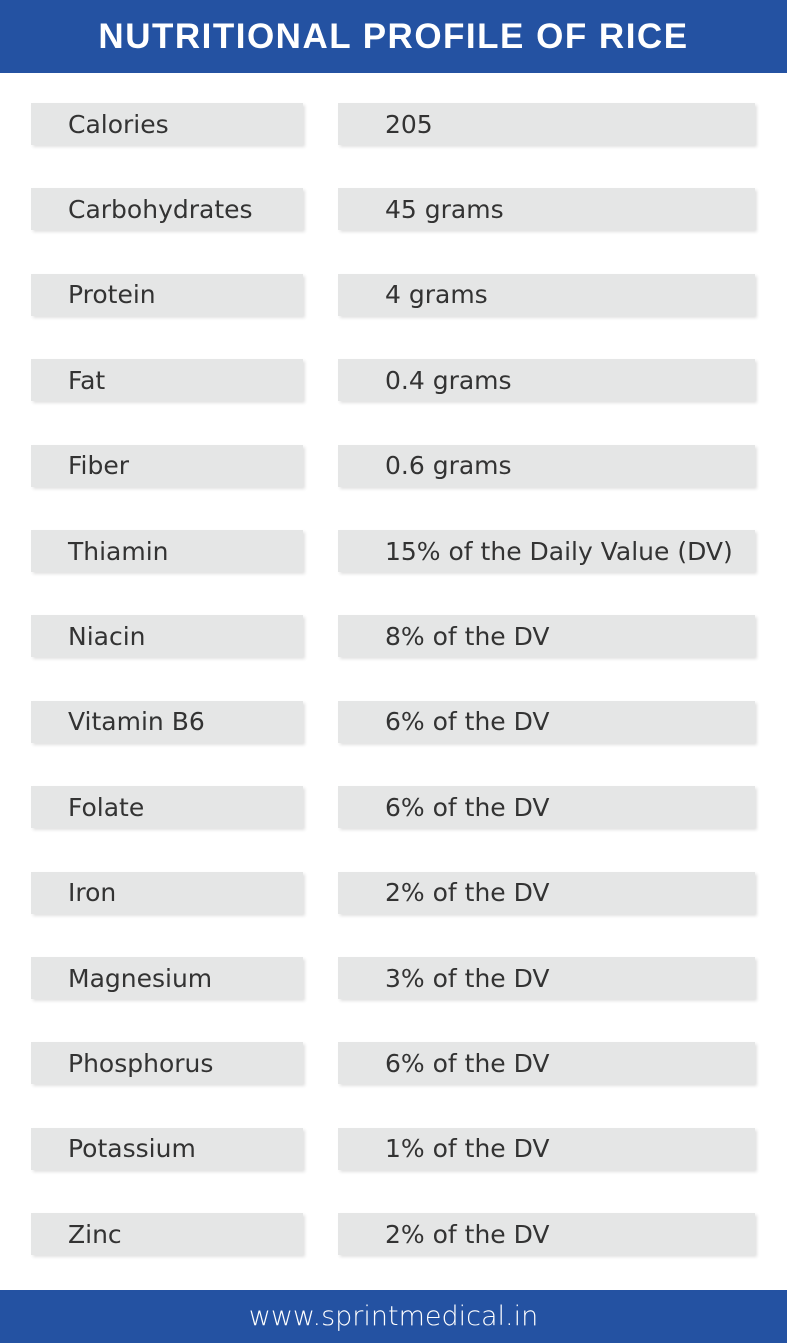 This screenshot has height=1343, width=787. Describe the element at coordinates (167, 465) in the screenshot. I see `label-cell: Fiber` at that location.